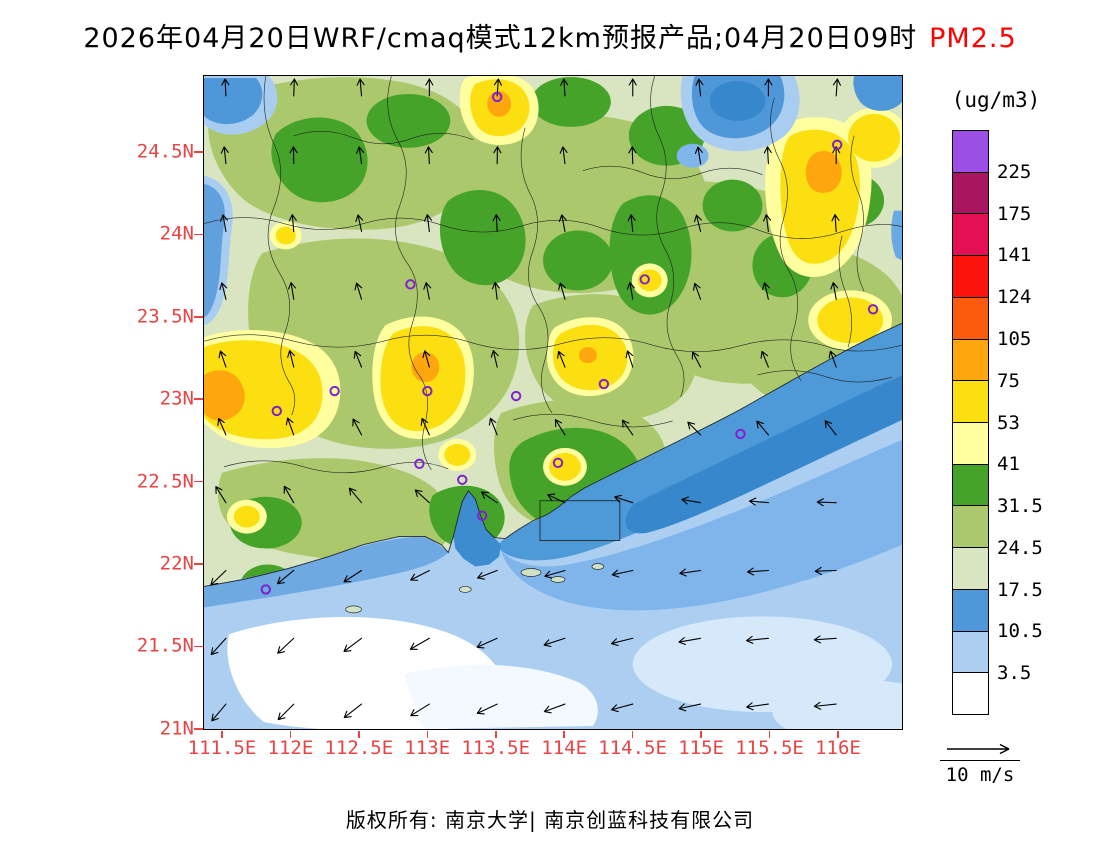 The image size is (1100, 850). What do you see at coordinates (165, 151) in the screenshot?
I see `y-axis-tick-label: 24.5N` at bounding box center [165, 151].